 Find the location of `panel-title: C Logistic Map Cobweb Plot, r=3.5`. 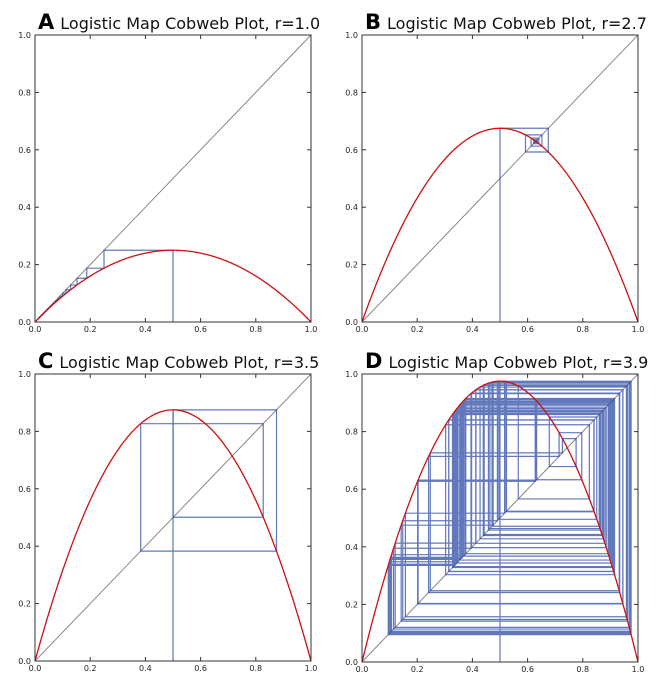

panel-title: C Logistic Map Cobweb Plot, r=3.5 is located at coordinates (178, 361).